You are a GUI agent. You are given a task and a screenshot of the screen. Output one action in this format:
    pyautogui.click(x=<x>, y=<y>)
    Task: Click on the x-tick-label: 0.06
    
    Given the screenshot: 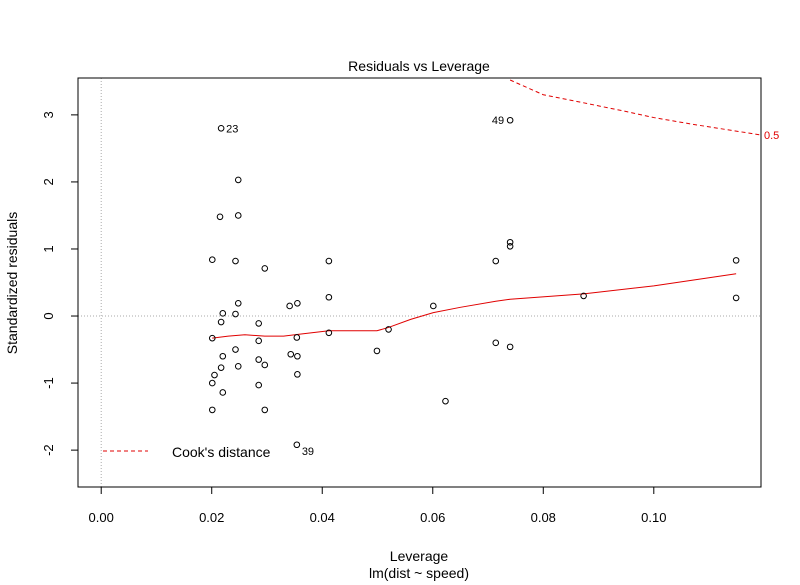 What is the action you would take?
    pyautogui.click(x=432, y=517)
    